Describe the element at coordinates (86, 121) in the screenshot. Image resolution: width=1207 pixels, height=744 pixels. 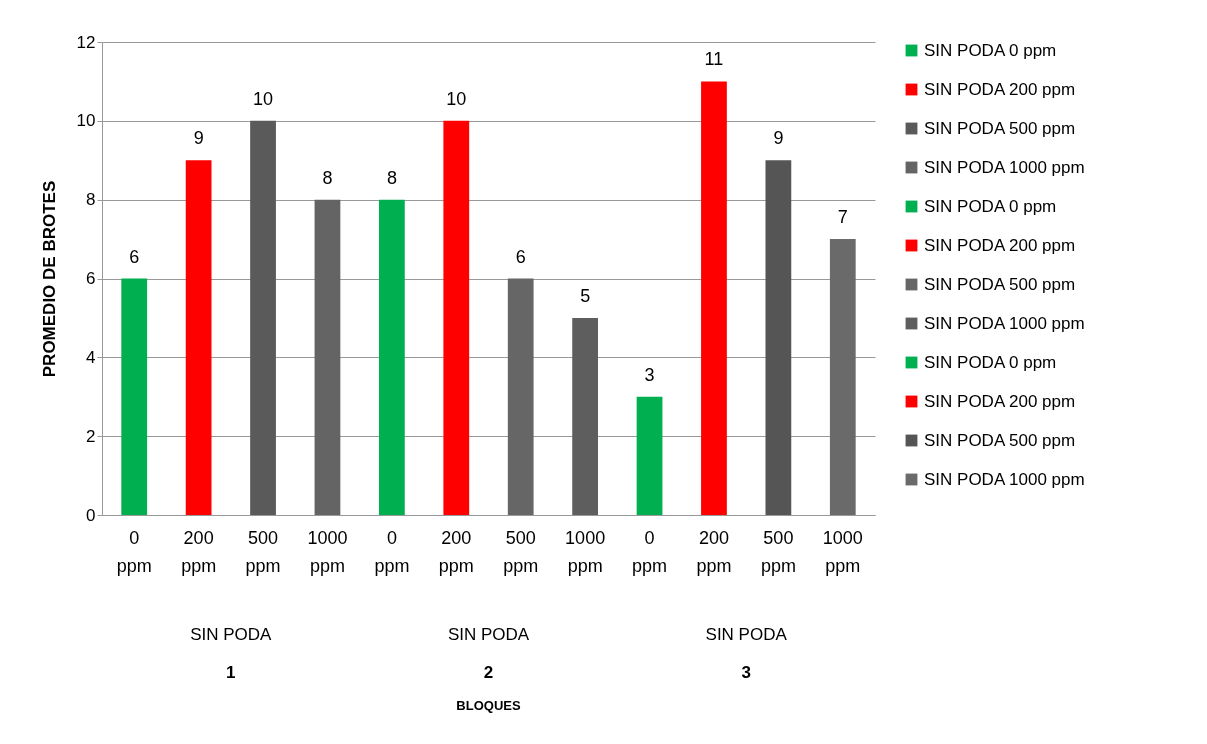
I see `y-tick-label: 10` at that location.